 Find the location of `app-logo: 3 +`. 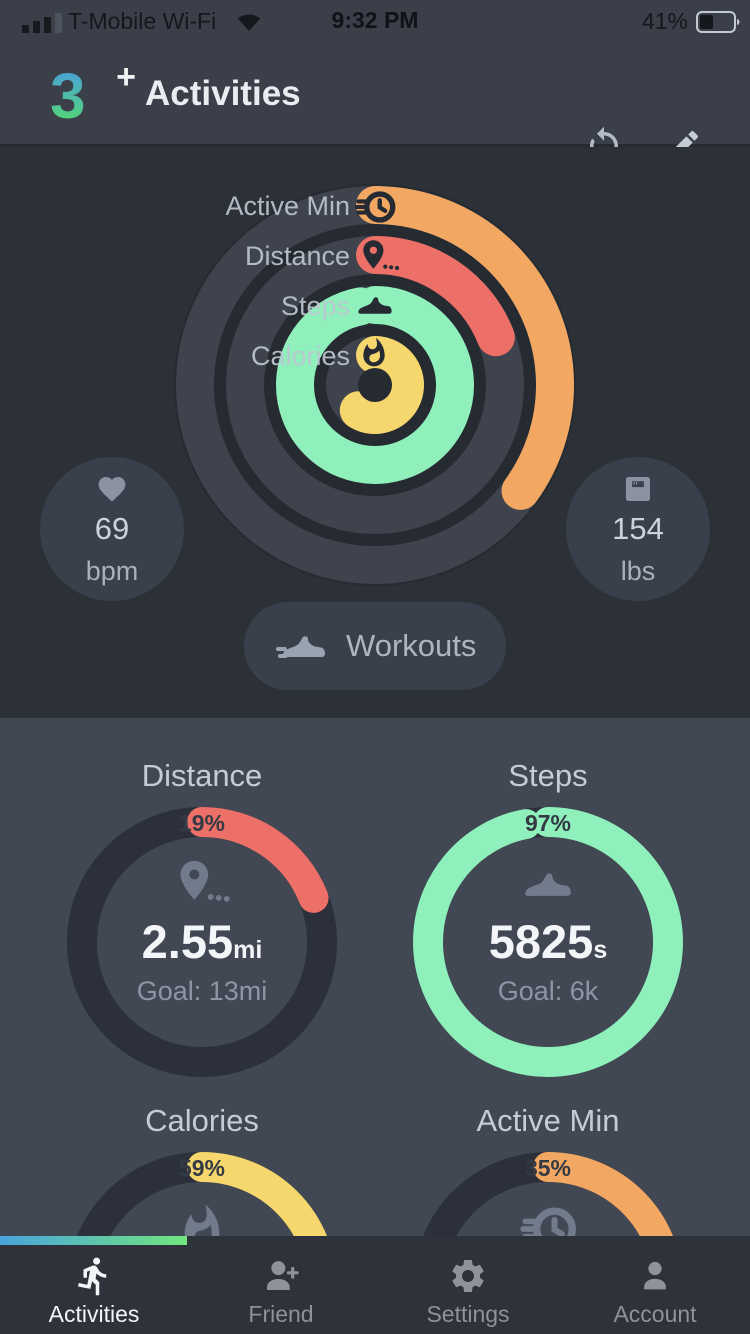

app-logo: 3 + is located at coordinates (93, 96).